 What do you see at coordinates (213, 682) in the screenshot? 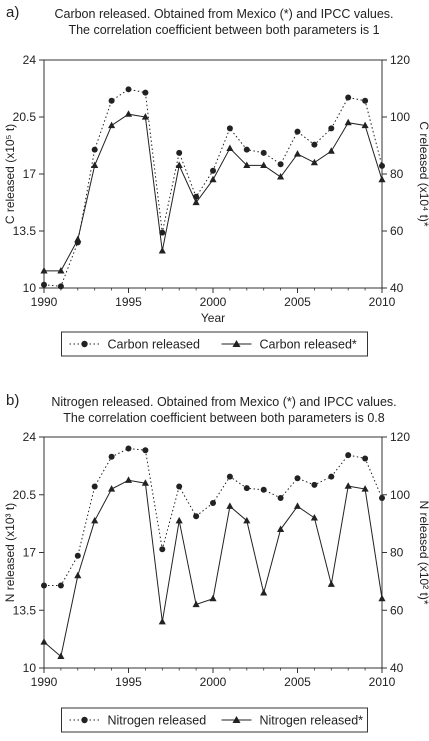
I see `panel-b-x-tick-label: 2000` at bounding box center [213, 682].